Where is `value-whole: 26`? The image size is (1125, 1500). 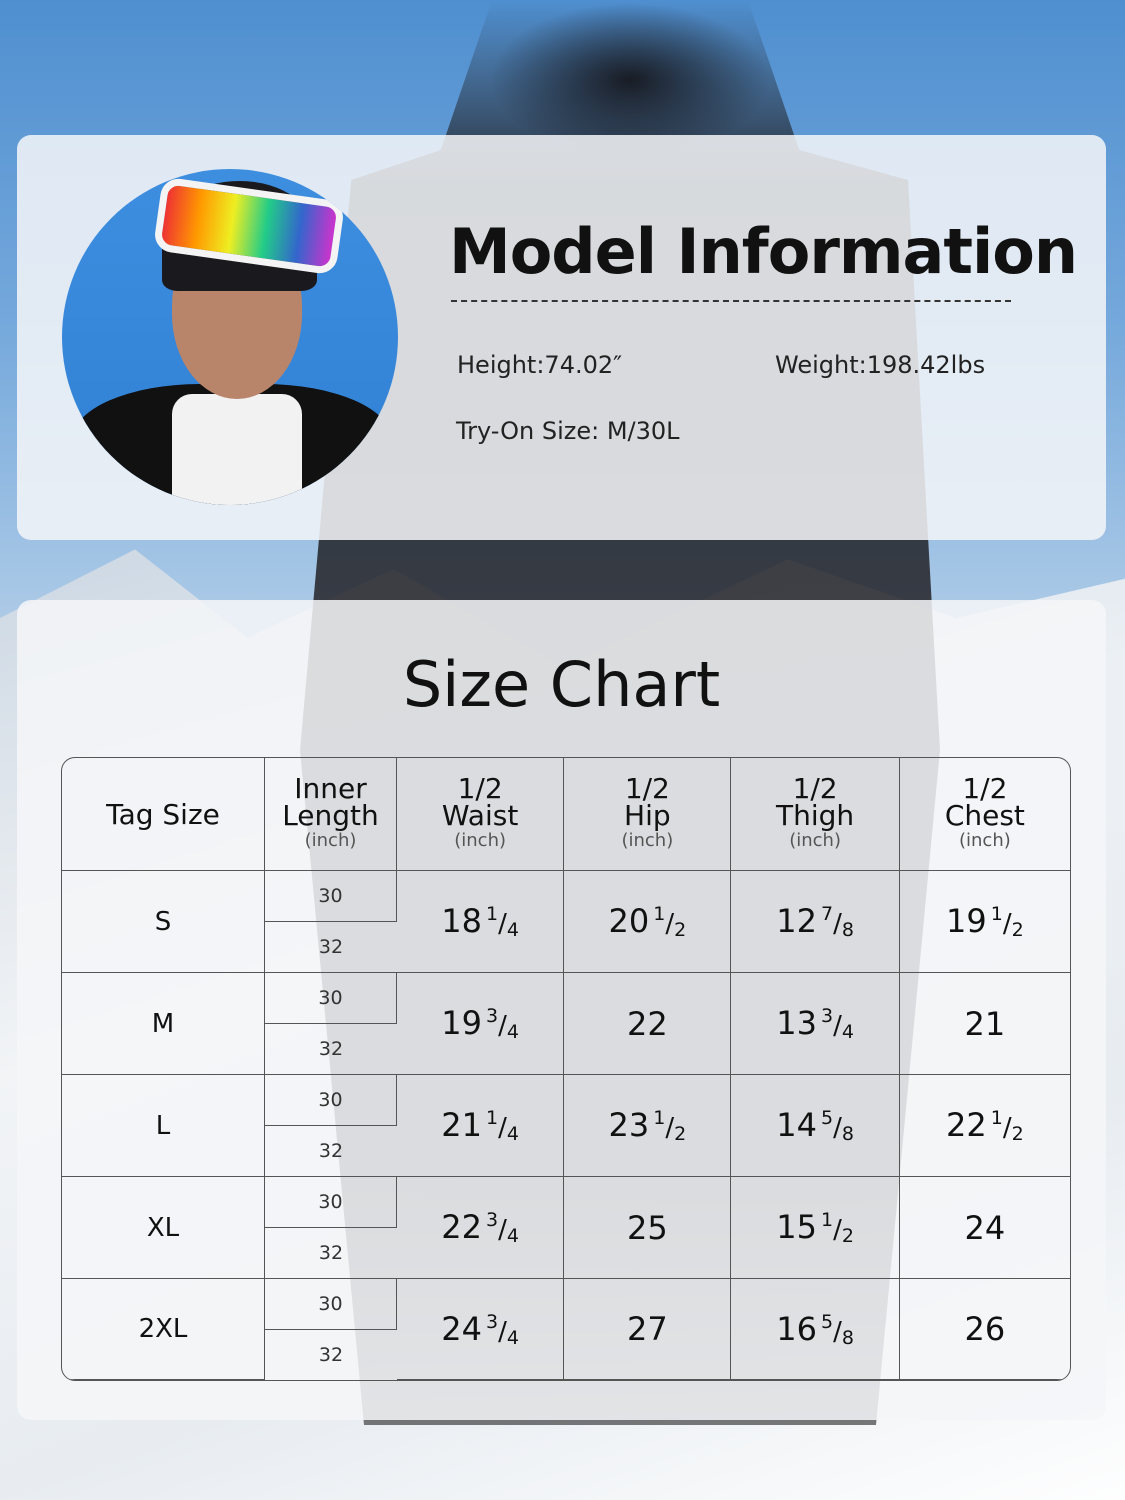 value-whole: 26 is located at coordinates (985, 1329).